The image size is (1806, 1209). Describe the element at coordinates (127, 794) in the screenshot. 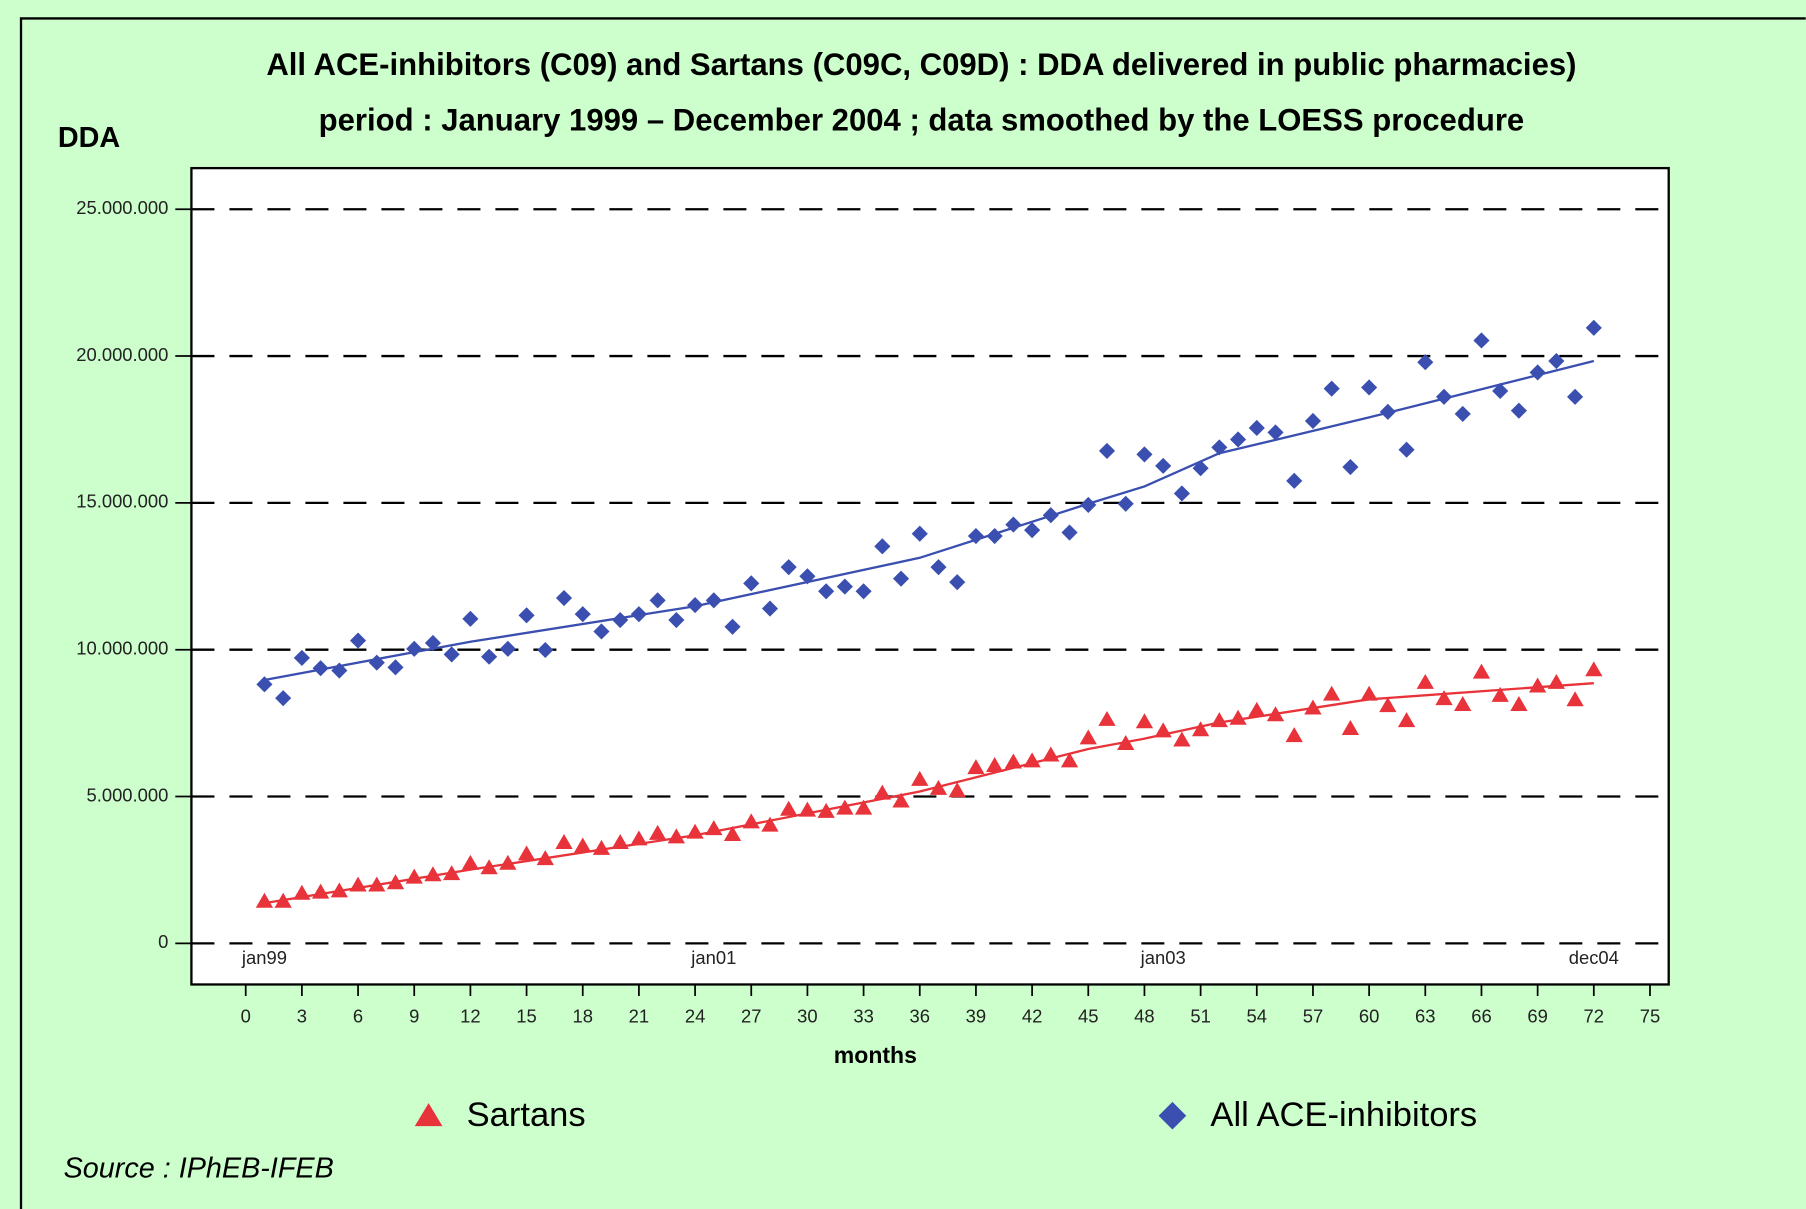

I see `y-tick-label: 5.000.000` at that location.